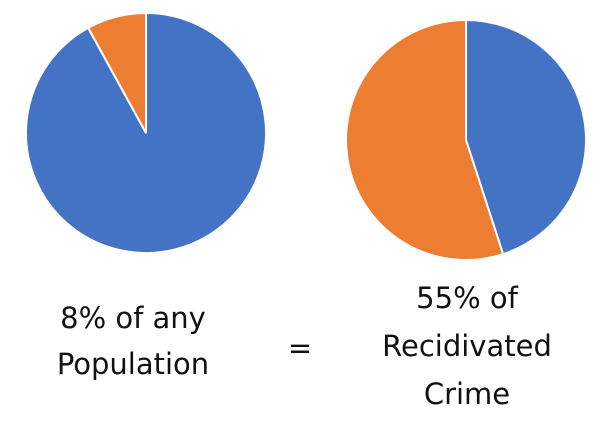  Describe the element at coordinates (133, 318) in the screenshot. I see `caption-line: 8% of any` at that location.